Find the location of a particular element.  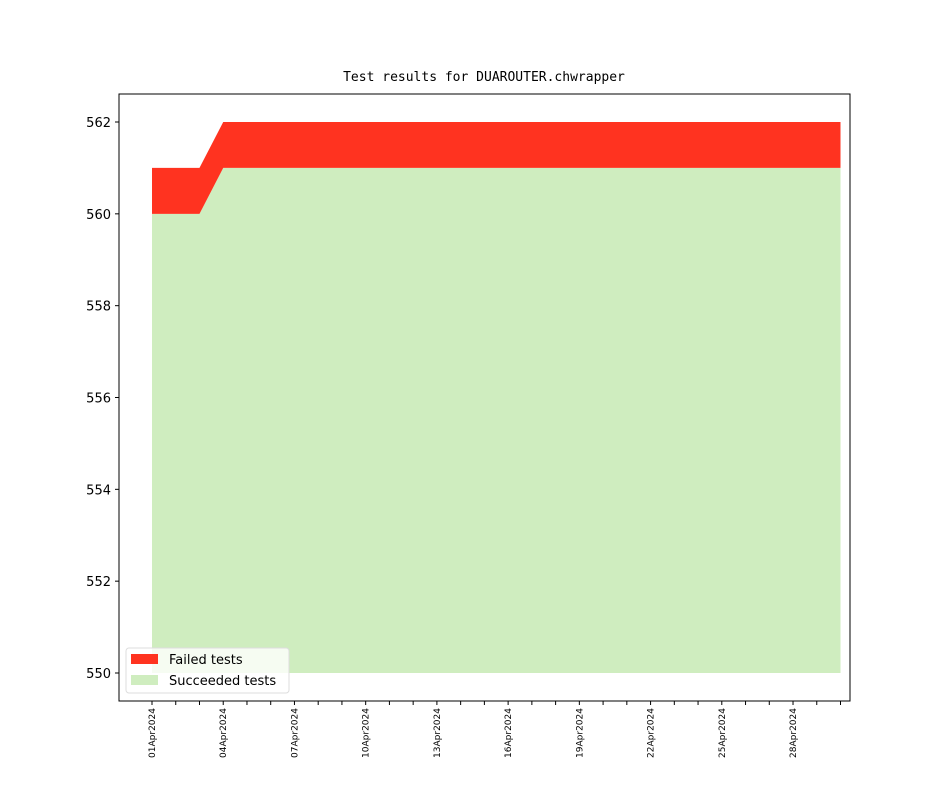

x-tick-label: 07Apr2024 is located at coordinates (295, 733).